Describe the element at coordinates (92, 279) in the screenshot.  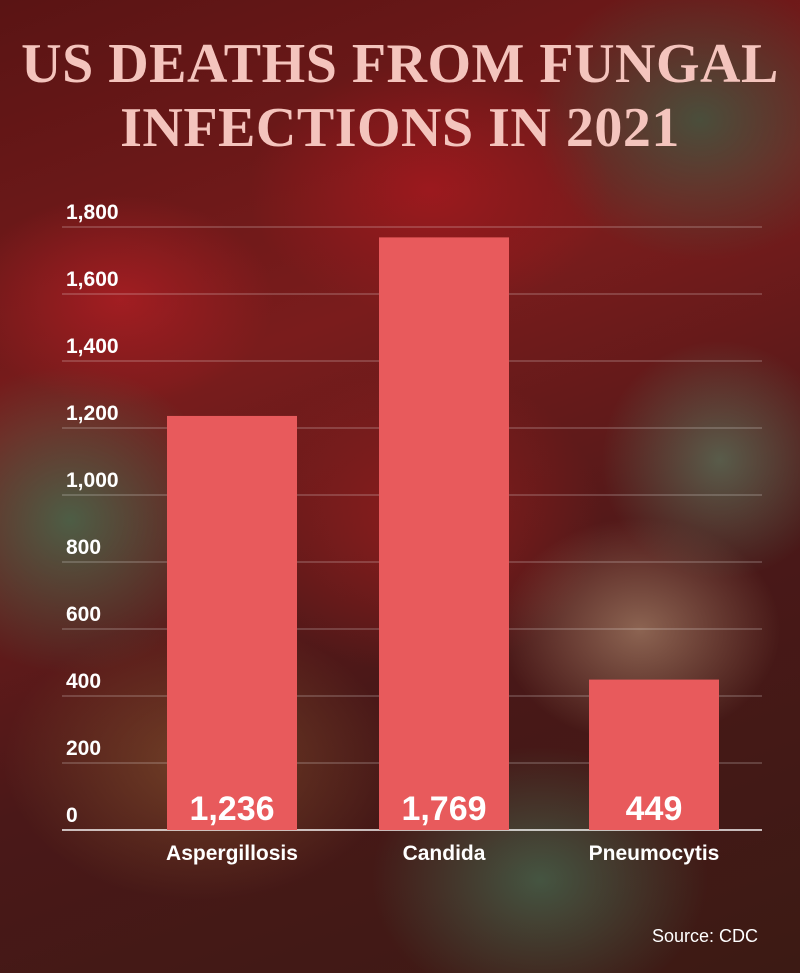
I see `y-tick-label: 1,600` at that location.